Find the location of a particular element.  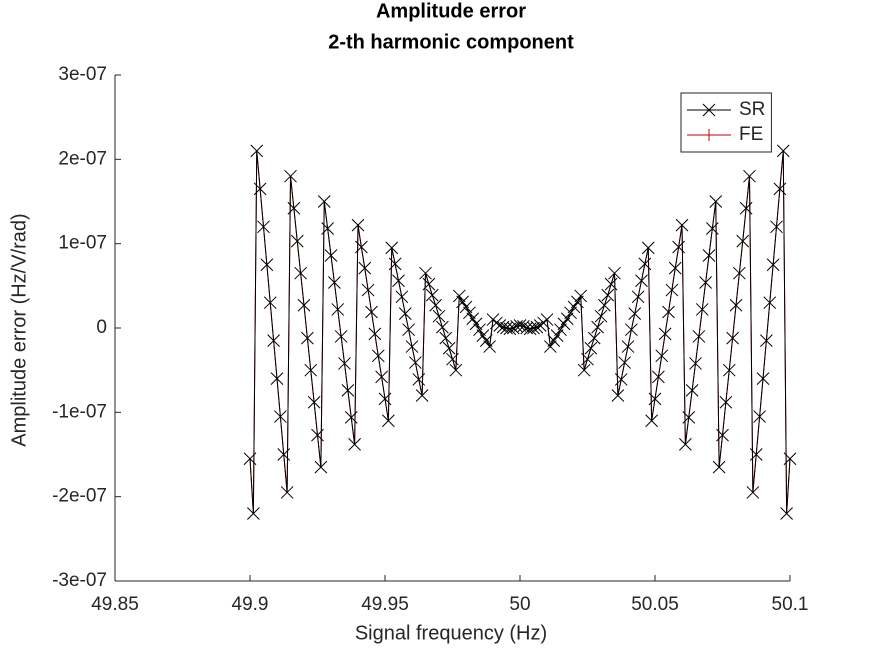

x-tick-label: 49.95 is located at coordinates (385, 604).